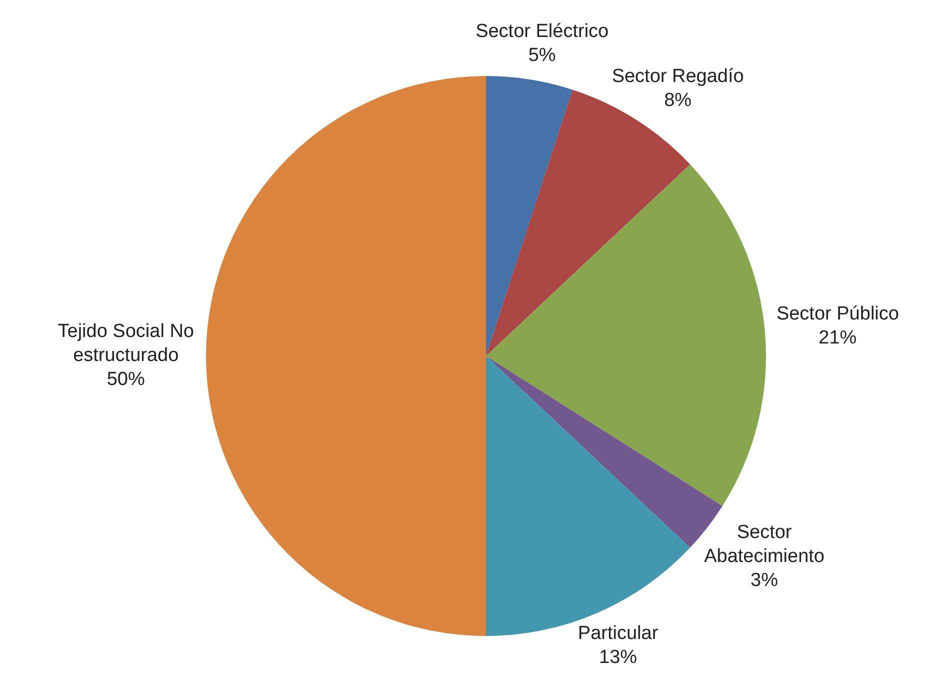 The width and height of the screenshot is (944, 686). Describe the element at coordinates (618, 633) in the screenshot. I see `slice-label: Particular` at that location.